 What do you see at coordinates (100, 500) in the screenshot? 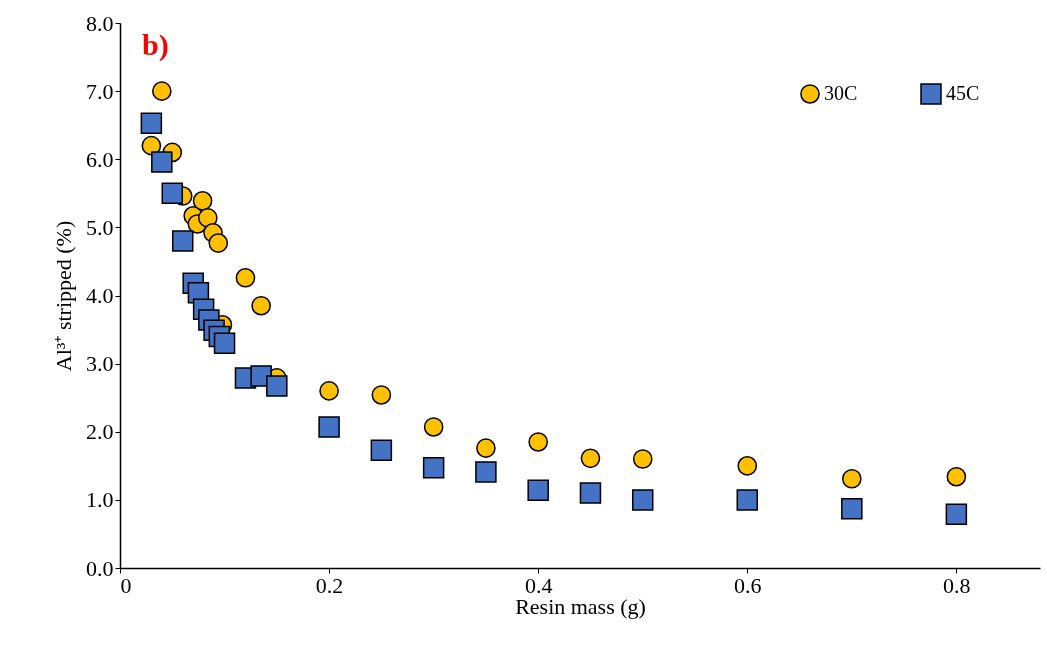
I see `y-tick-label: 1.0` at bounding box center [100, 500].